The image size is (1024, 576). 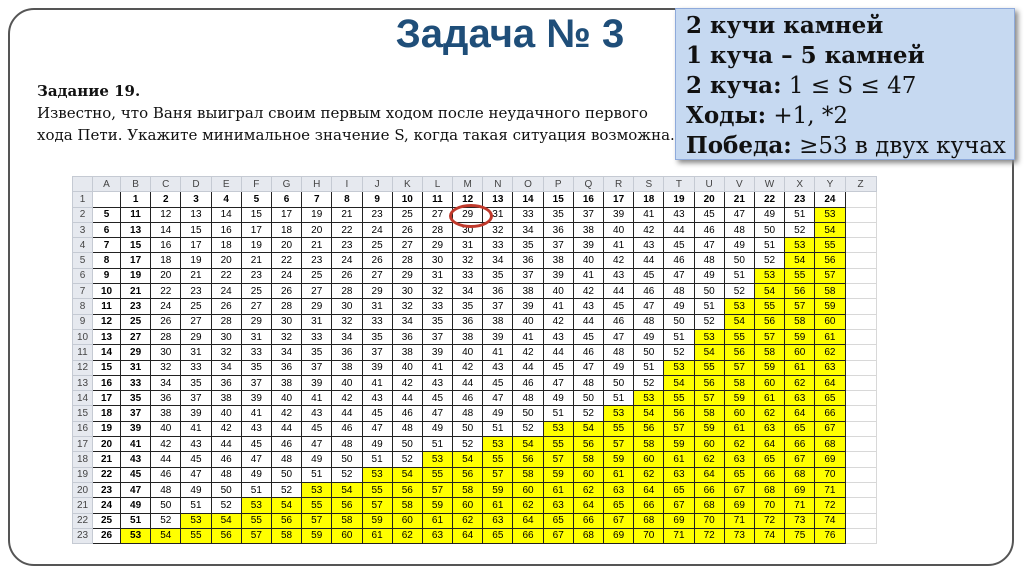 I want to click on cell-N11: 41, so click(x=498, y=352).